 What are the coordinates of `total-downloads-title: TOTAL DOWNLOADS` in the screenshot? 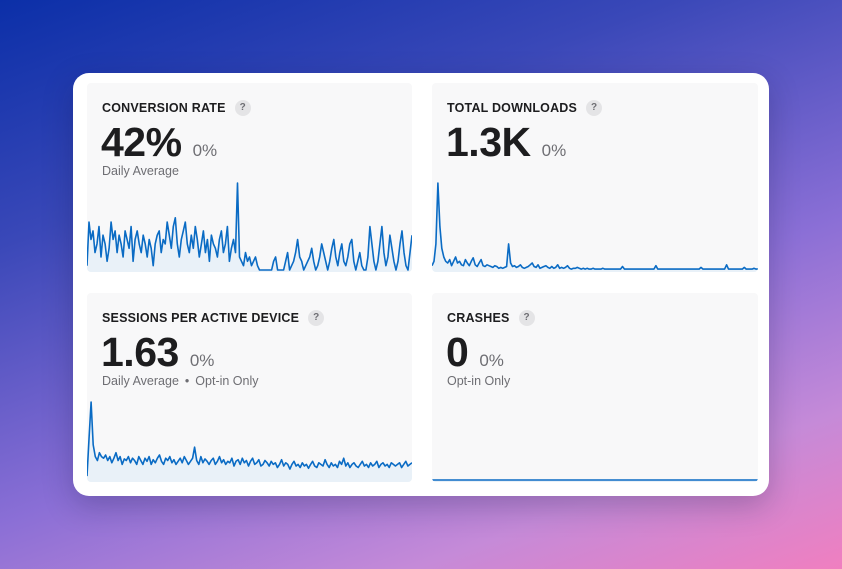 It's located at (512, 108).